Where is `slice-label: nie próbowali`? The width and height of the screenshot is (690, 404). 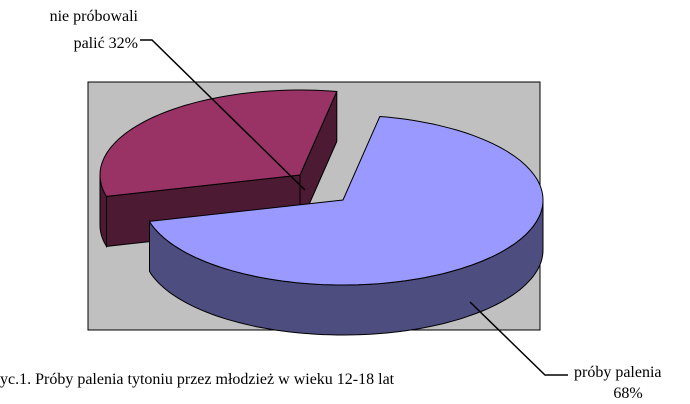
slice-label: nie próbowali is located at coordinates (94, 16).